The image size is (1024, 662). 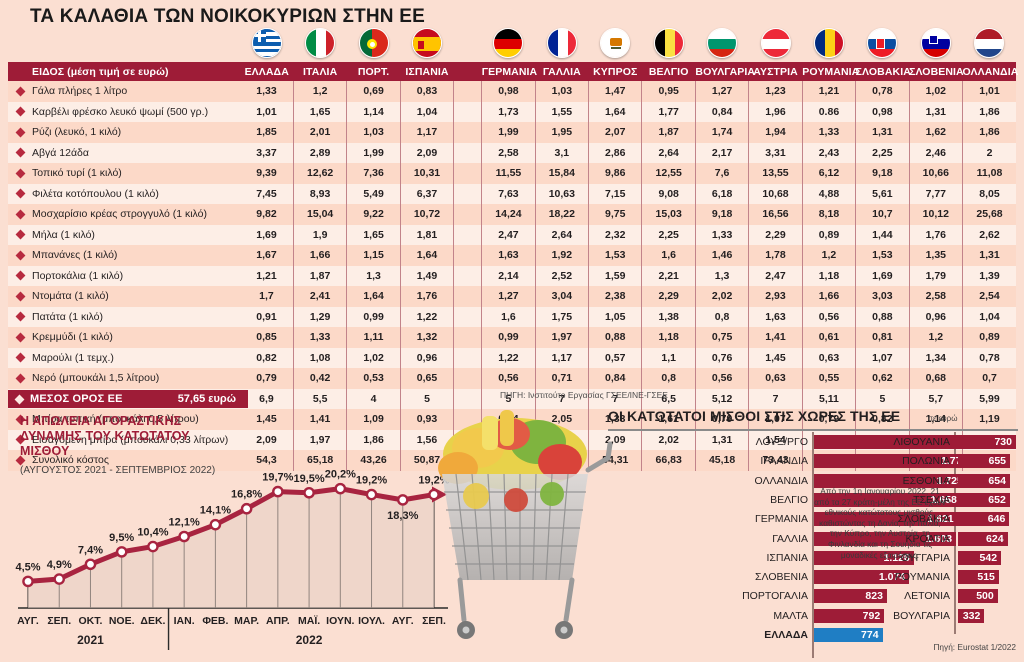 What do you see at coordinates (508, 316) in the screenshot?
I see `table-cell-value: 1,6` at bounding box center [508, 316].